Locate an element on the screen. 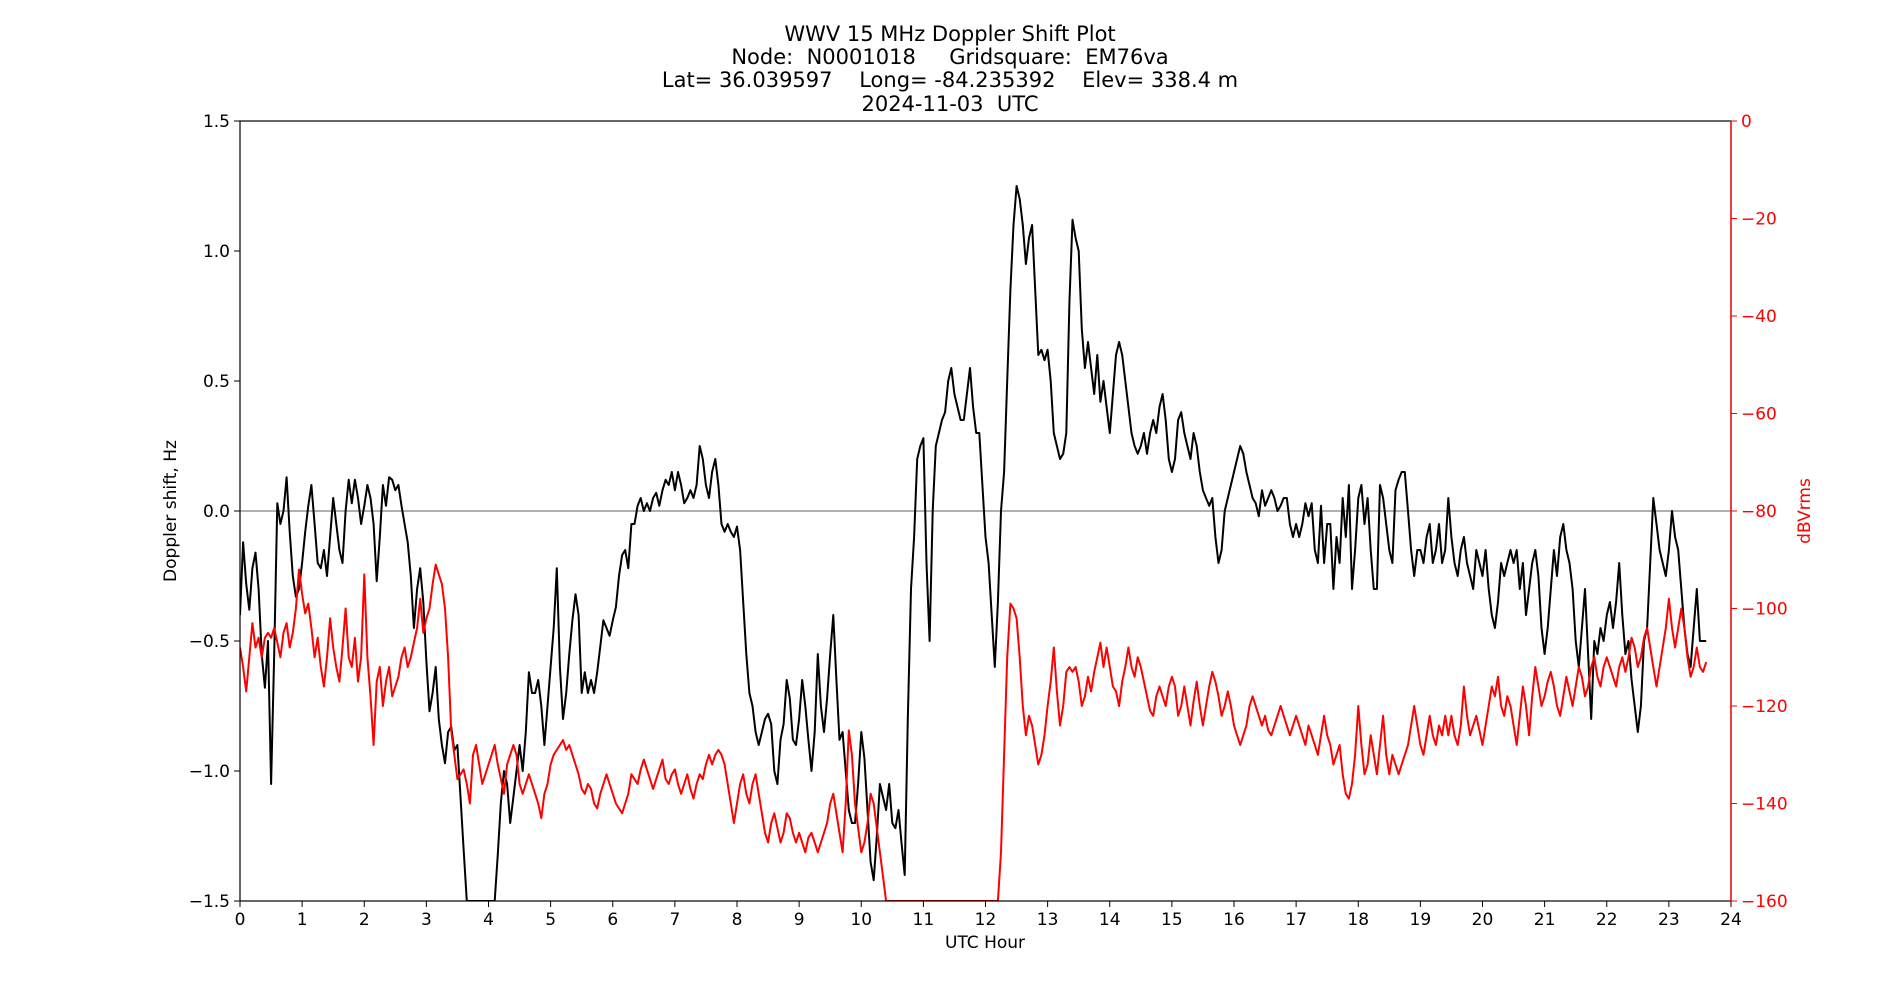 Image resolution: width=1900 pixels, height=1000 pixels. y2-tick-label: −20 is located at coordinates (1759, 220).